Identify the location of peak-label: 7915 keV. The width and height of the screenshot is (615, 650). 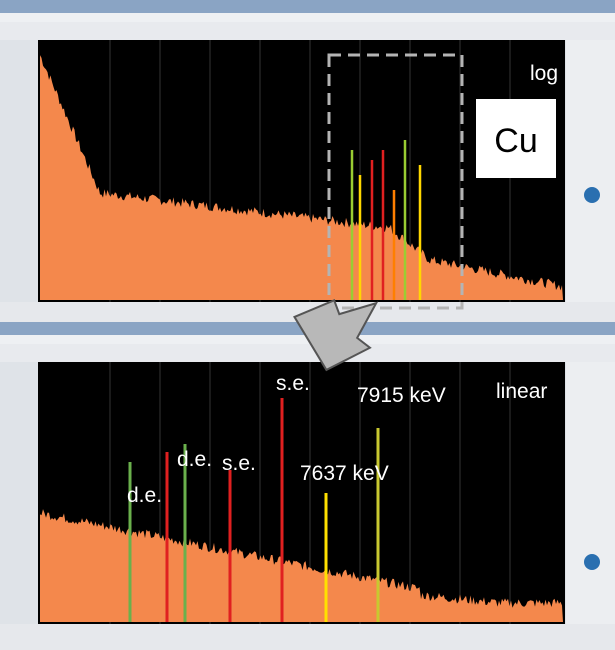
(401, 395).